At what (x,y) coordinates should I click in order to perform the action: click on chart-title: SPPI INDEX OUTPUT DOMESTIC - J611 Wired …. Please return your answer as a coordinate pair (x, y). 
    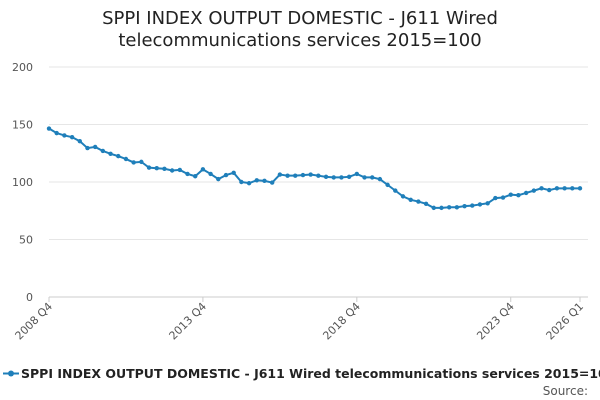
    Looking at the image, I should click on (300, 29).